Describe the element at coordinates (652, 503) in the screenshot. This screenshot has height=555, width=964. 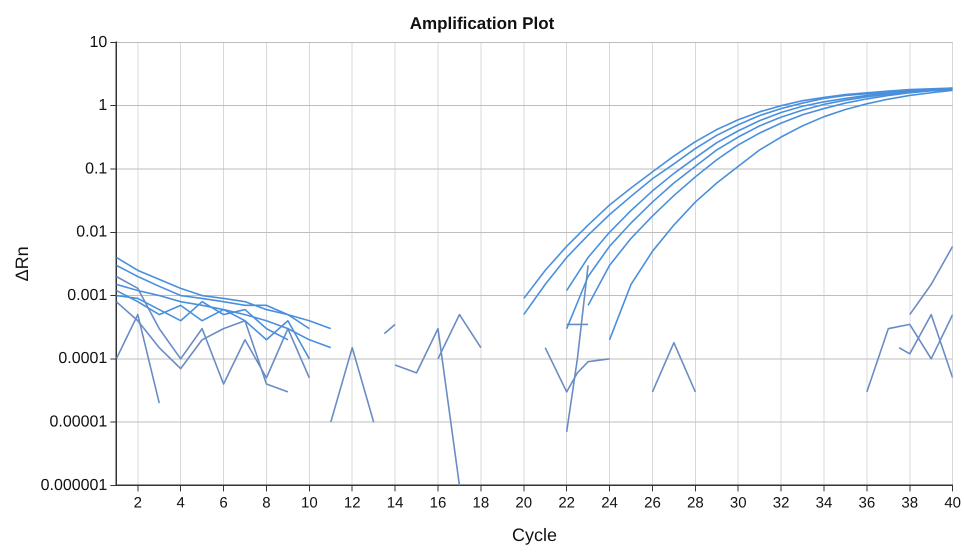
I see `x-tick-label: 26` at that location.